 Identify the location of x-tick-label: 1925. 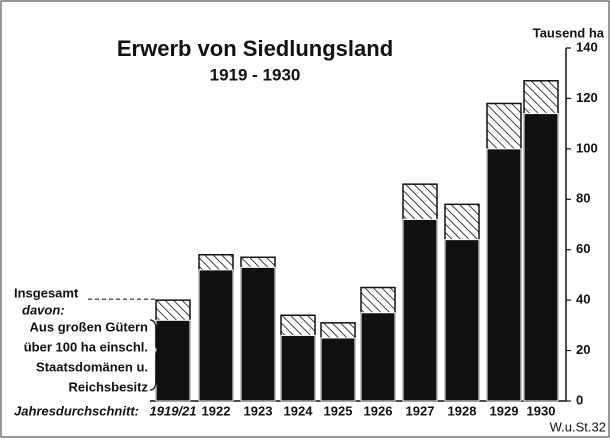
(338, 410).